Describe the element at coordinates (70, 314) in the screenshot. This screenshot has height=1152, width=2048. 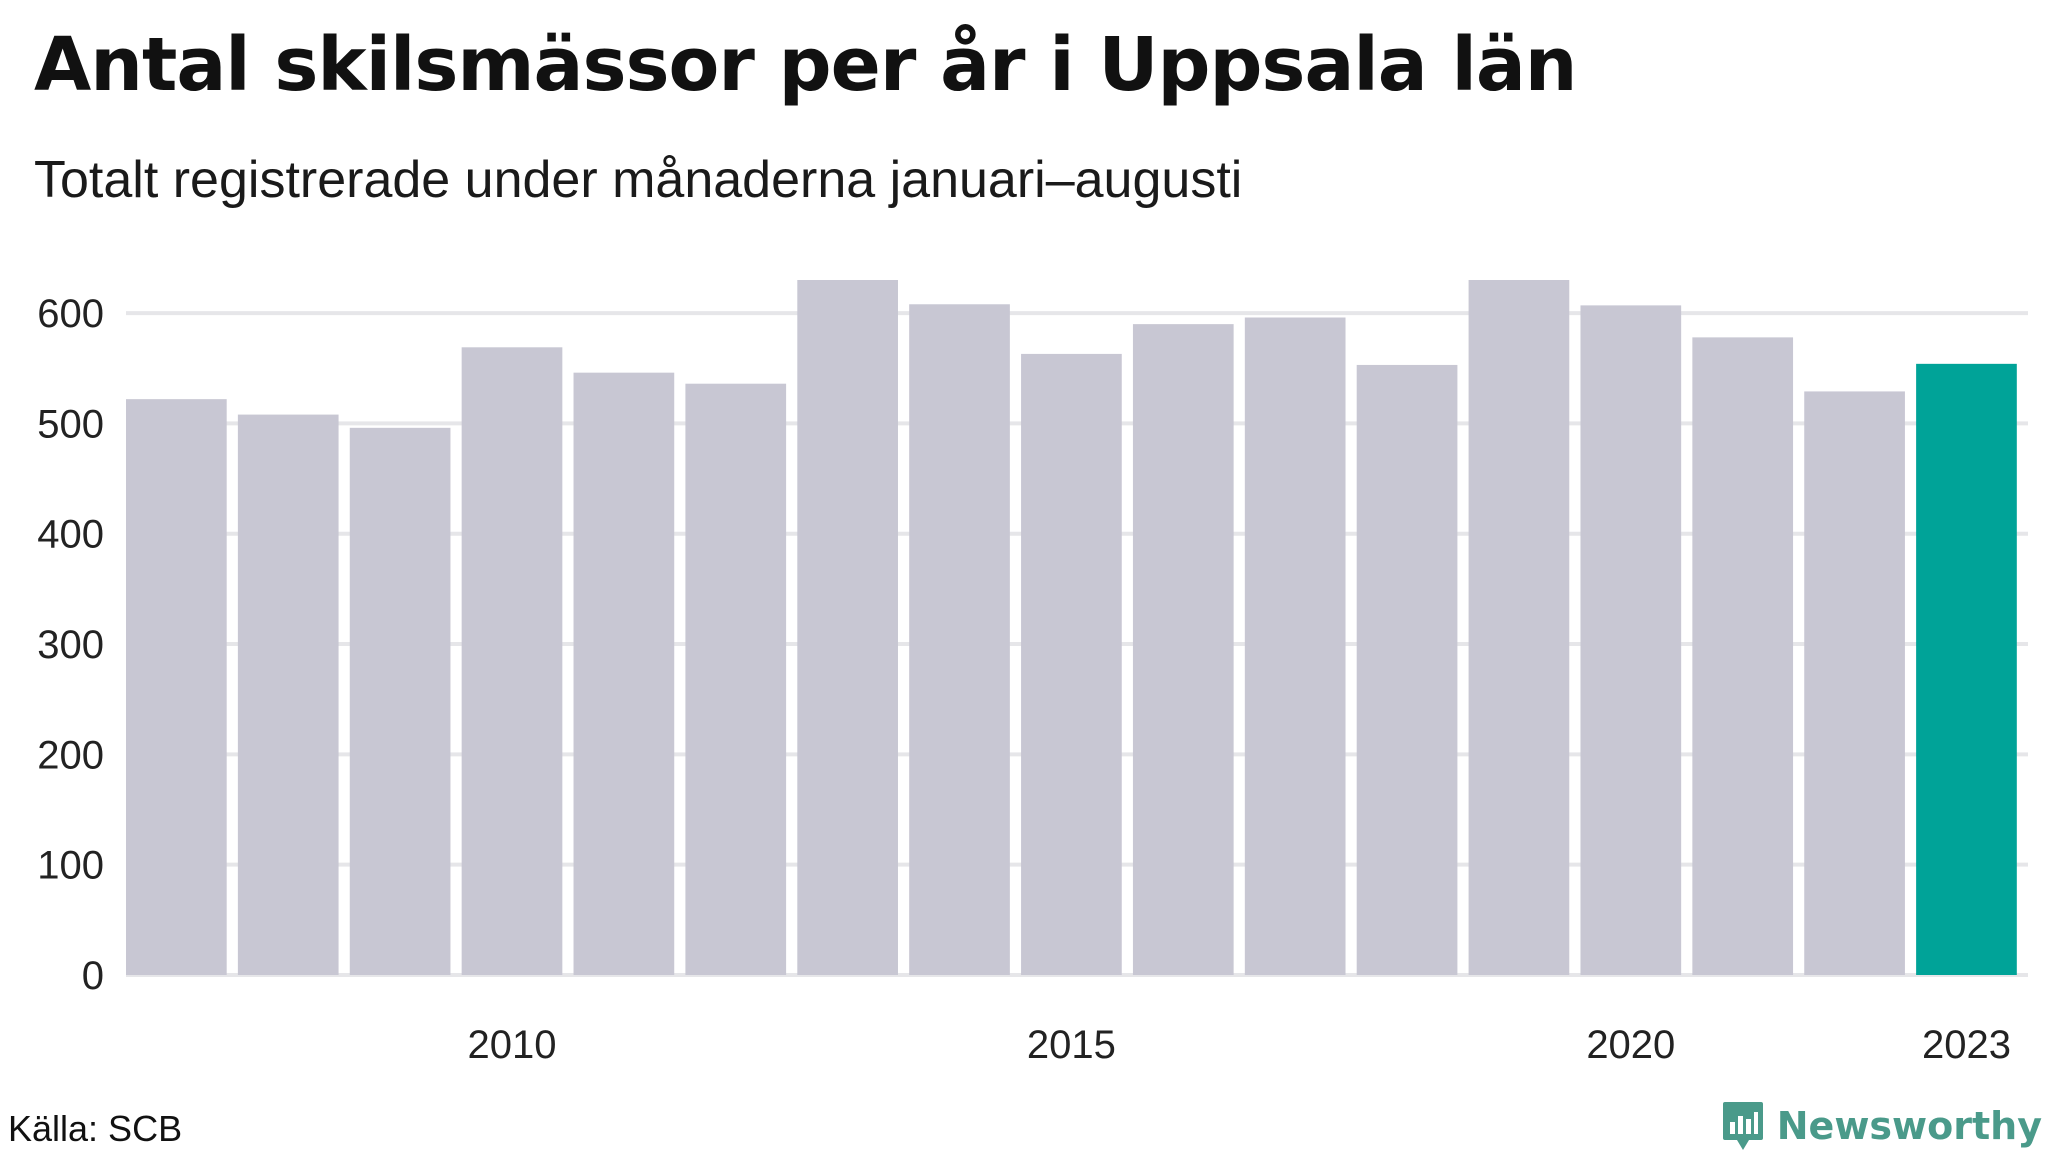
I see `y-tick-label-600: 600` at that location.